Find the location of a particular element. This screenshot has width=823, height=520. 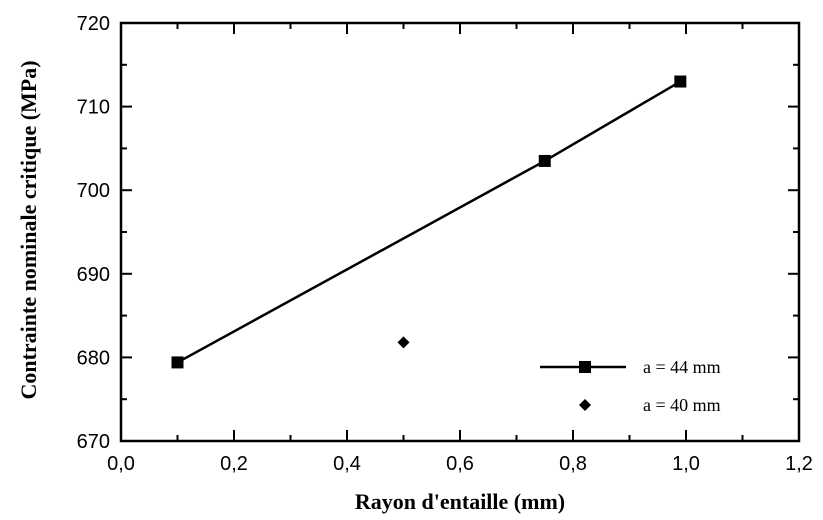

y-tick-label: 700 is located at coordinates (93, 191).